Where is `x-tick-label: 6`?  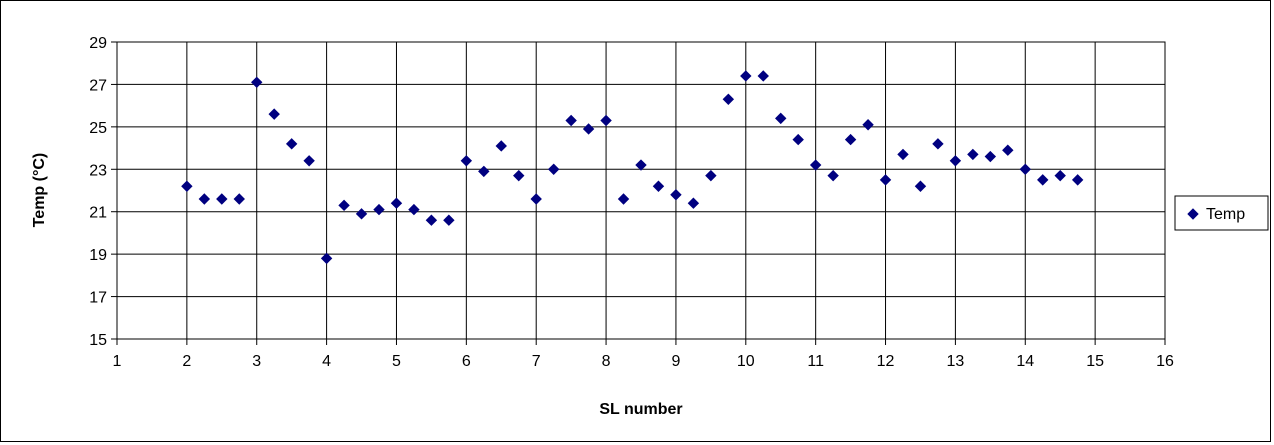 x-tick-label: 6 is located at coordinates (466, 361).